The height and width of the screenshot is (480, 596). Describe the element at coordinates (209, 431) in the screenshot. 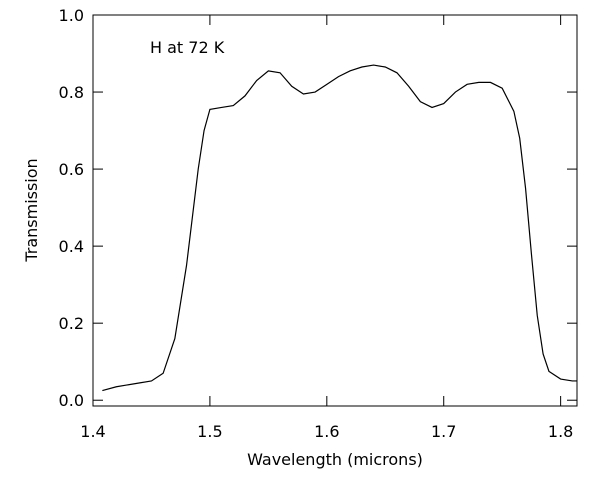

I see `x-tick-label: 1.5` at that location.